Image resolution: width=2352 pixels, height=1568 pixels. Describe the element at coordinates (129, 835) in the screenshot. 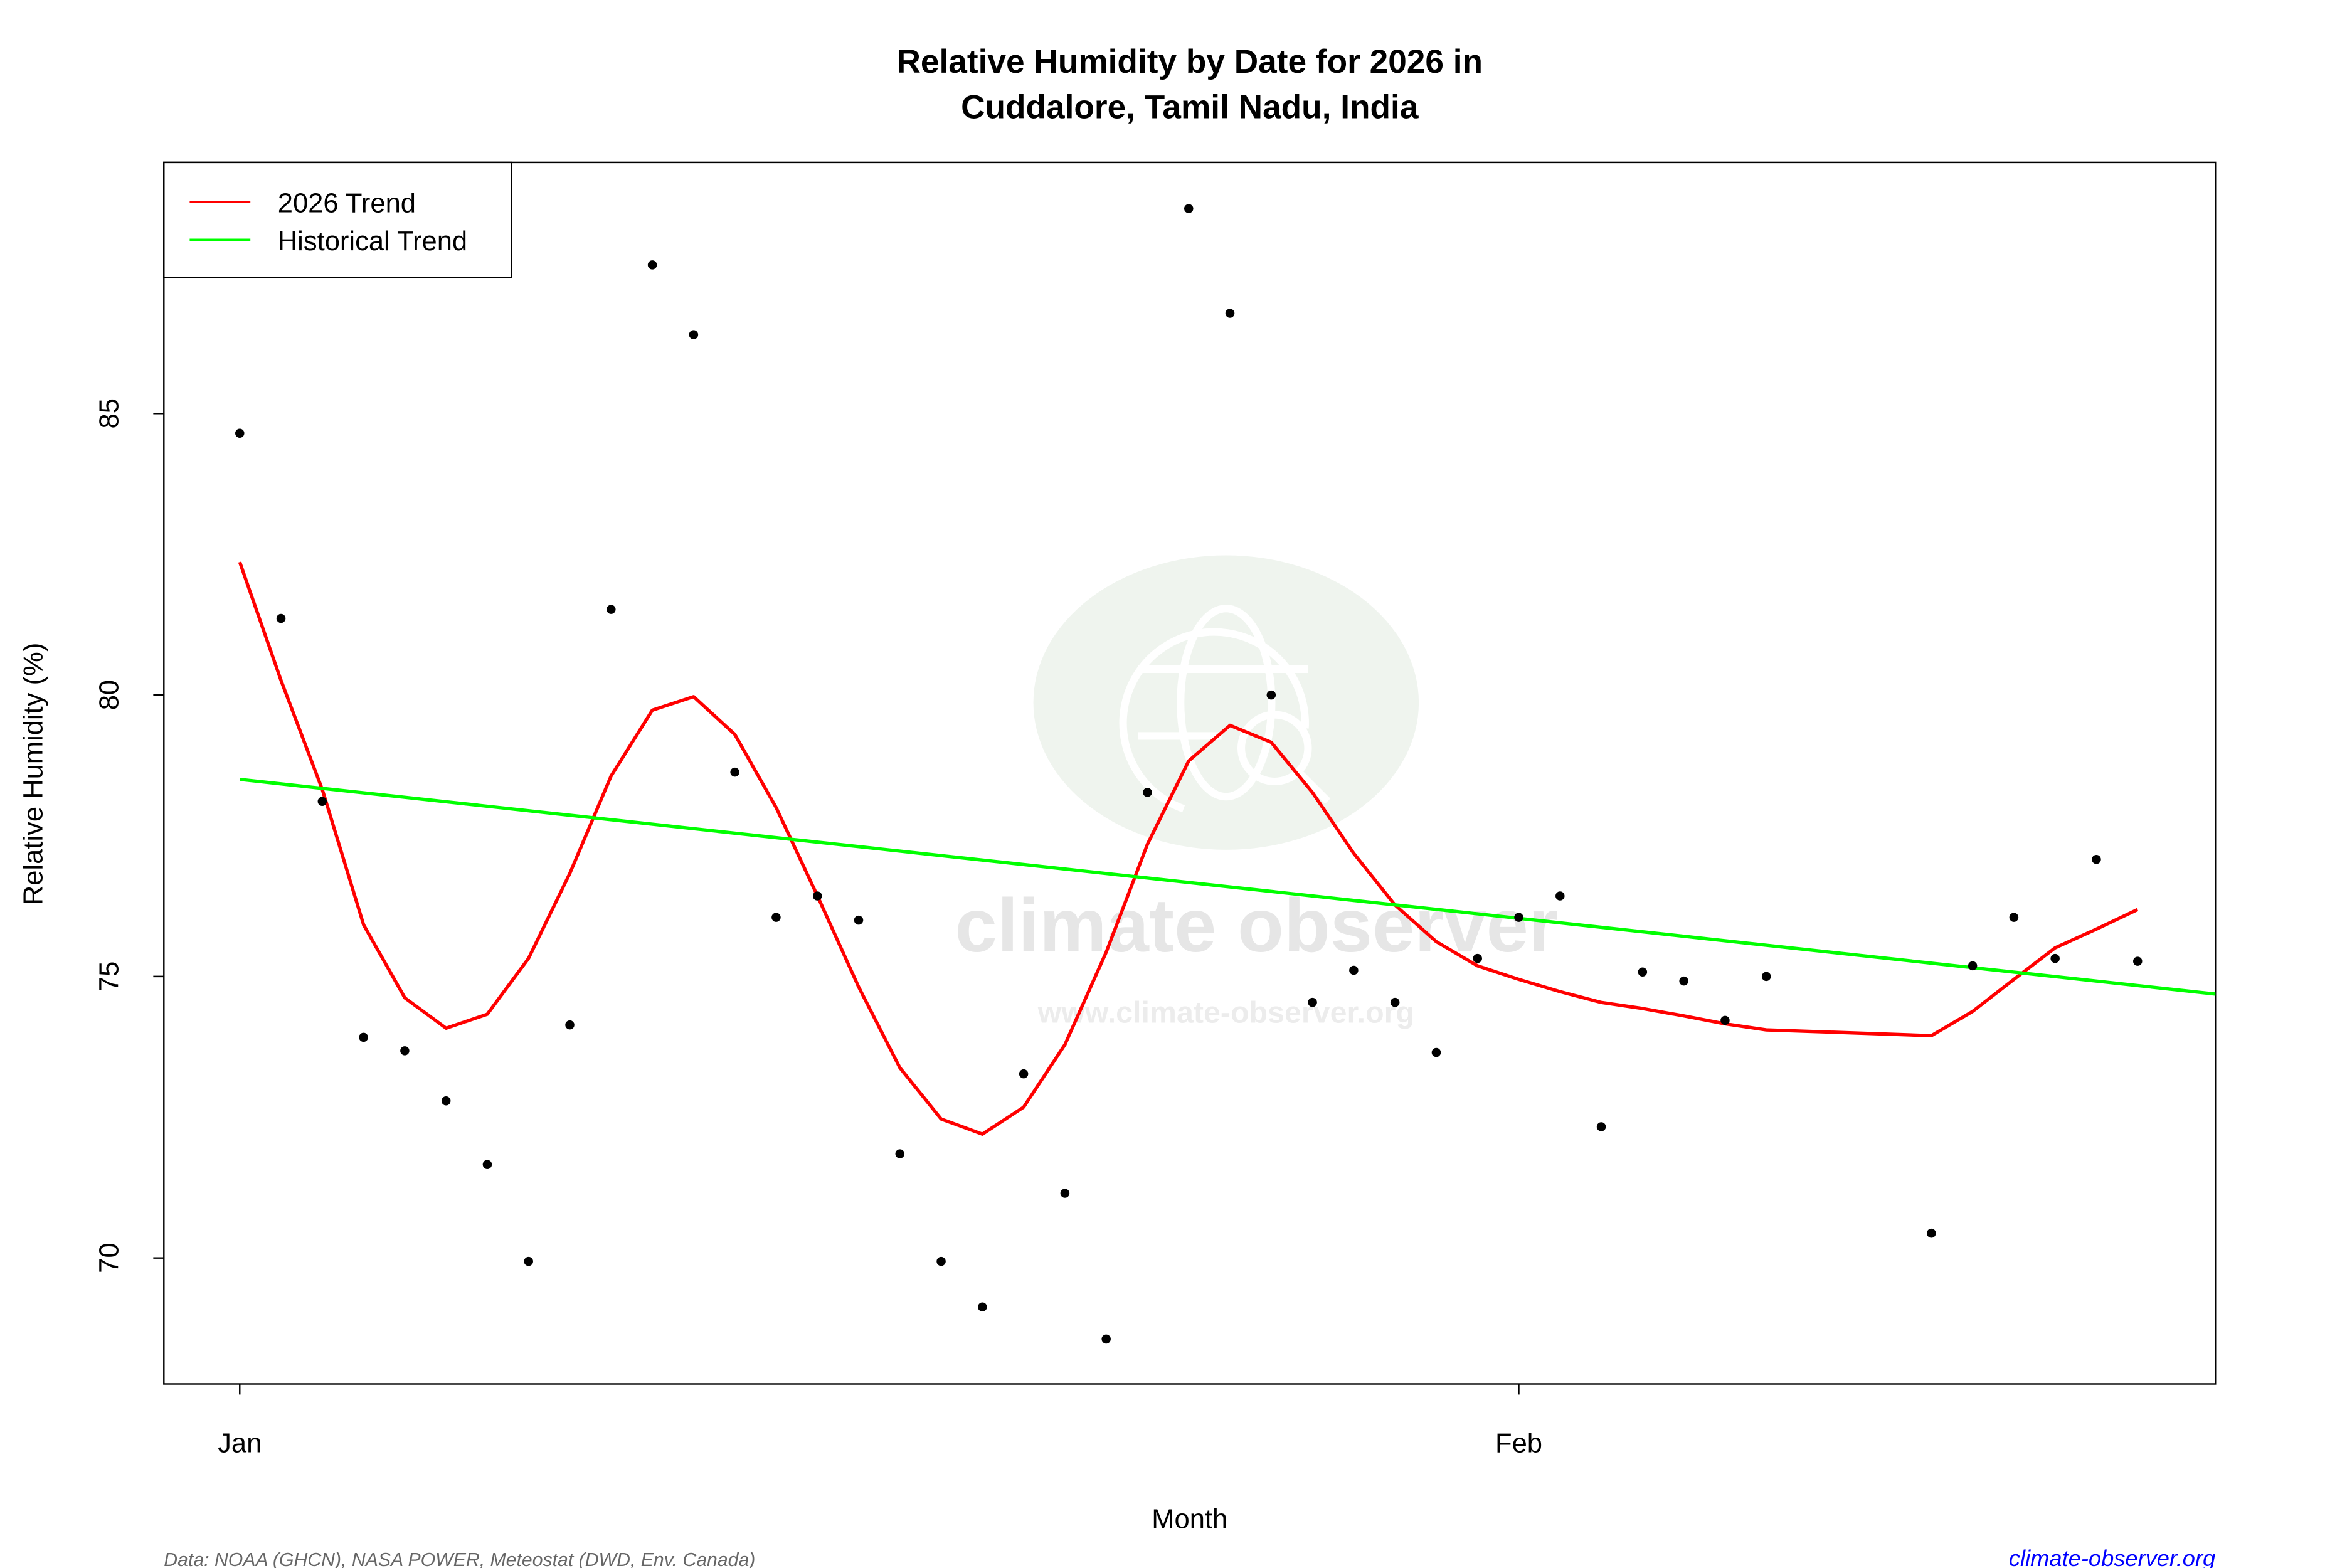

I see `y-axis: 70 75 80 85` at that location.